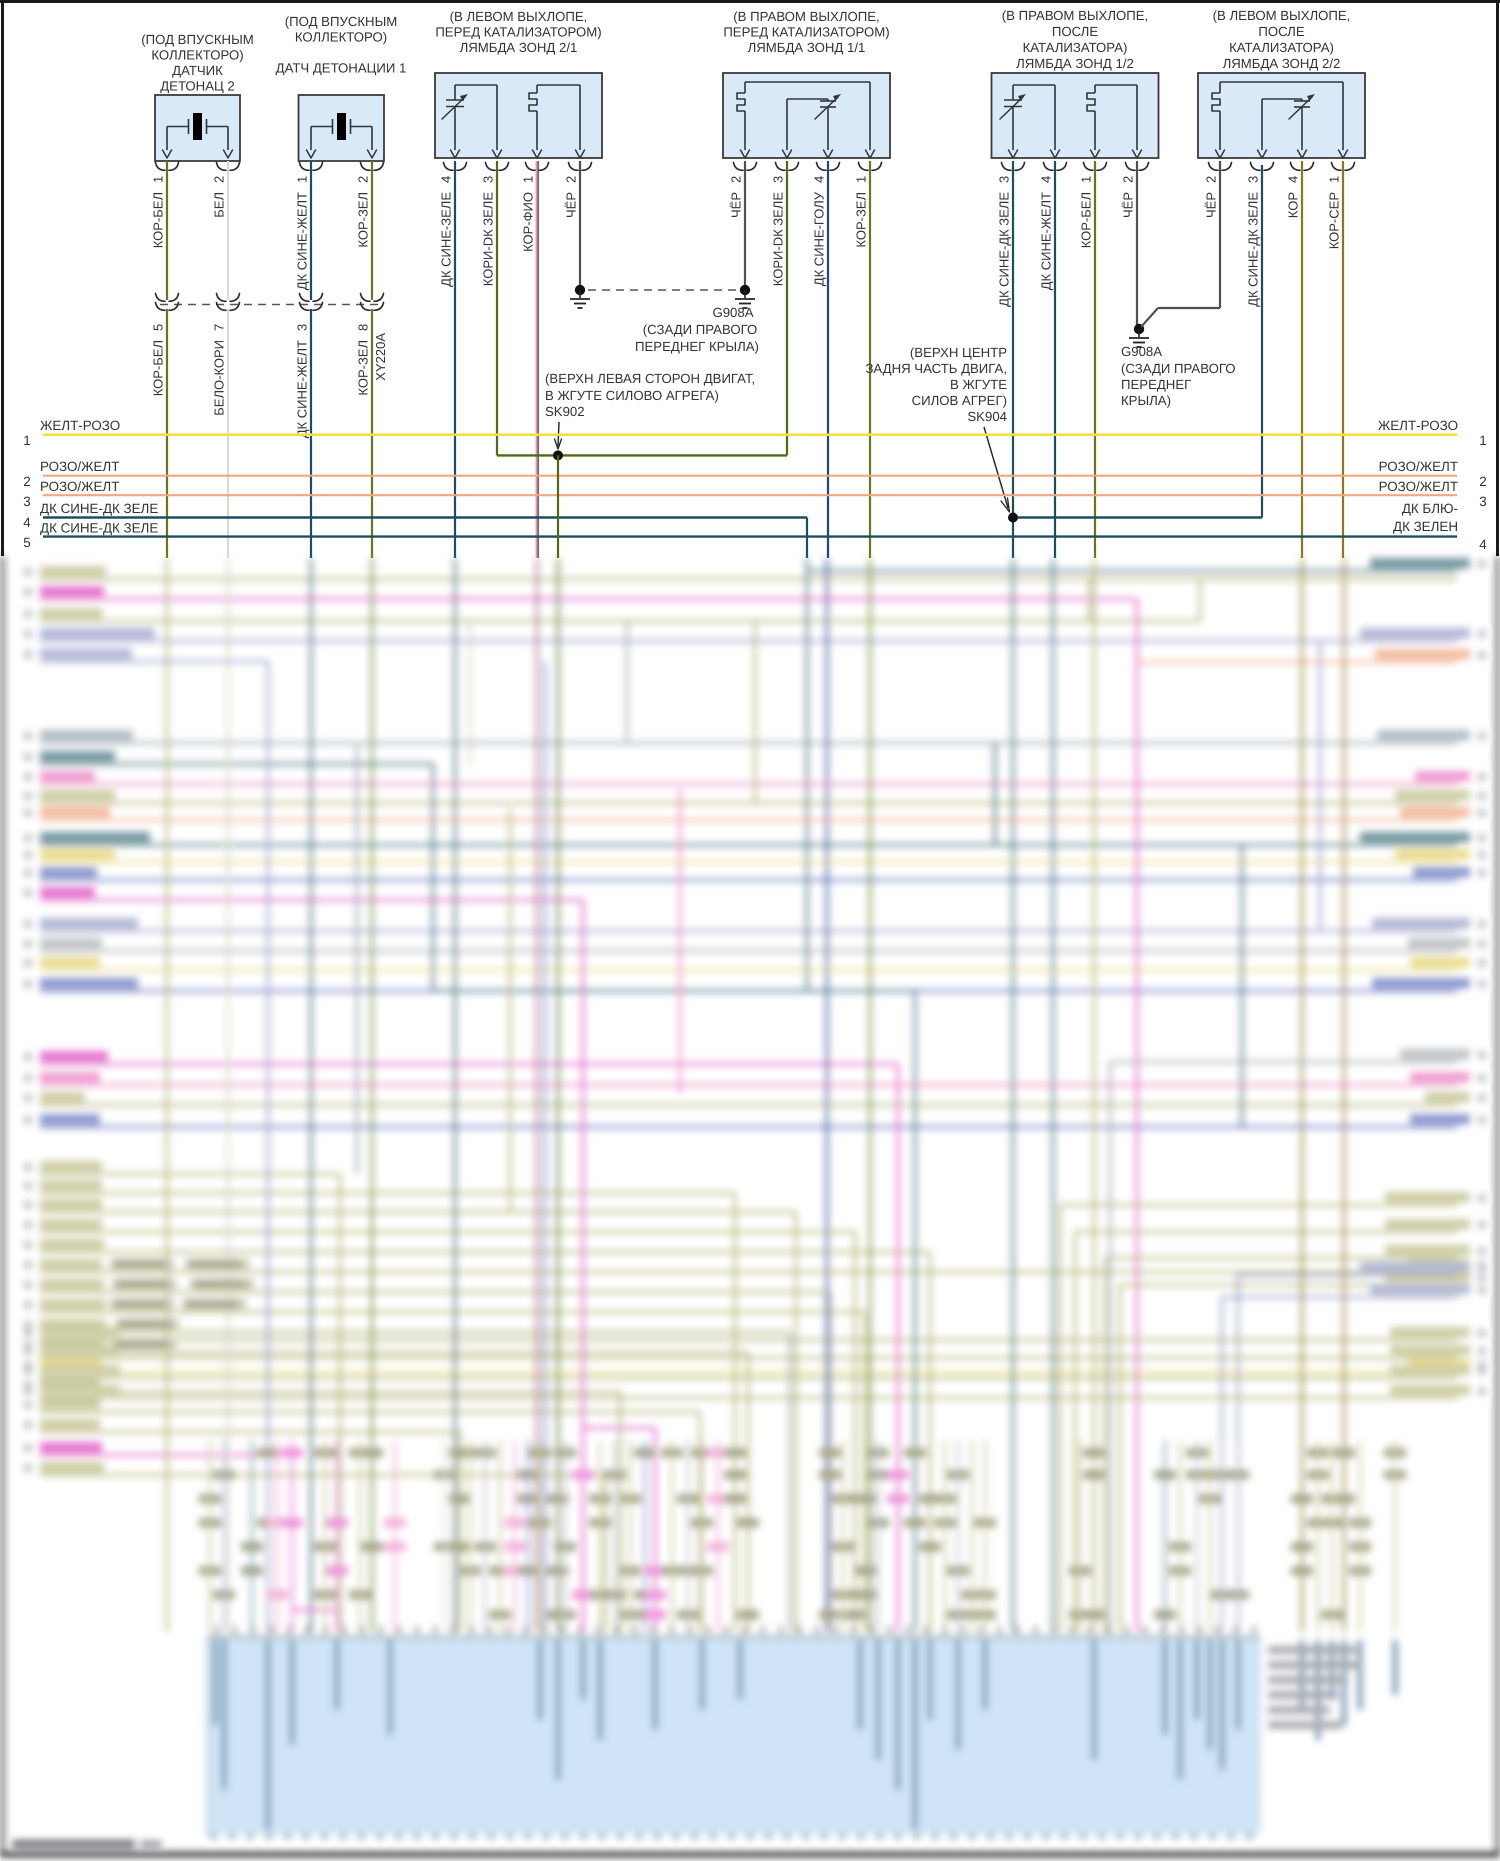 The width and height of the screenshot is (1500, 1861). What do you see at coordinates (1425, 526) in the screenshot?
I see `svg-text: ДК ЗЕЛЕН` at bounding box center [1425, 526].